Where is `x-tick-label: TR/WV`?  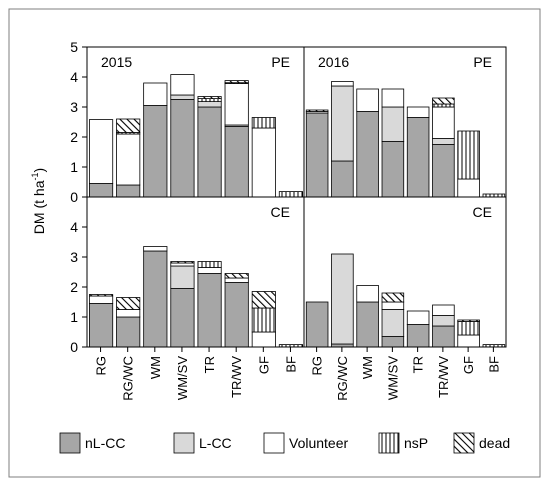 x-tick-label: TR/WV is located at coordinates (236, 377).